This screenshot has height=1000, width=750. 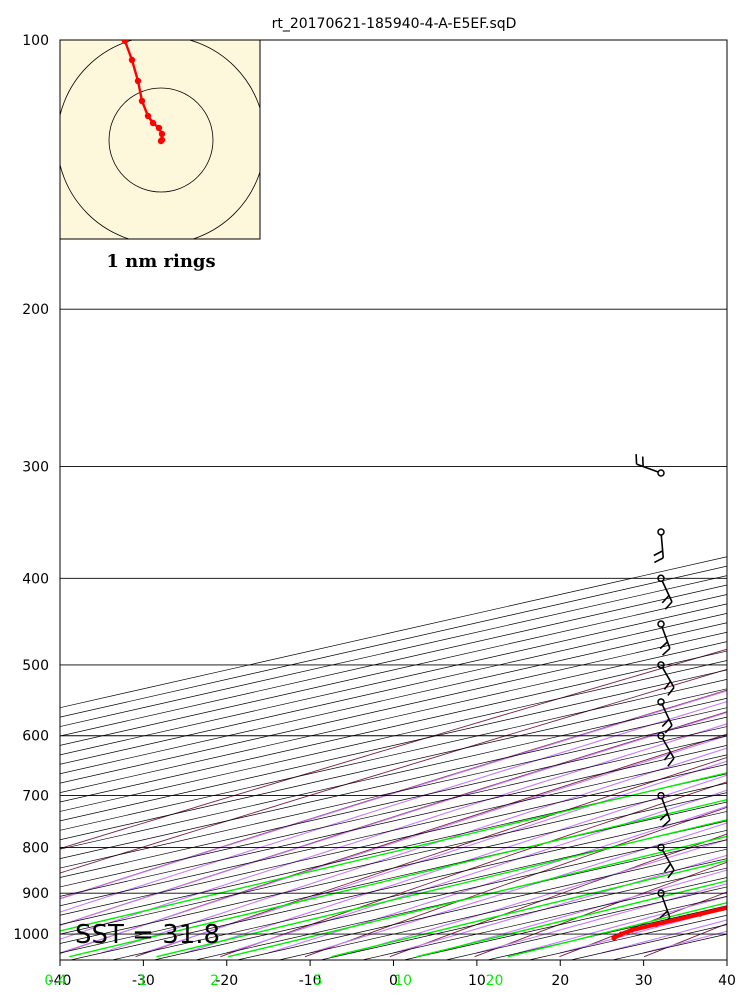 What do you see at coordinates (147, 935) in the screenshot?
I see `sst-label: SST = 31.8` at bounding box center [147, 935].